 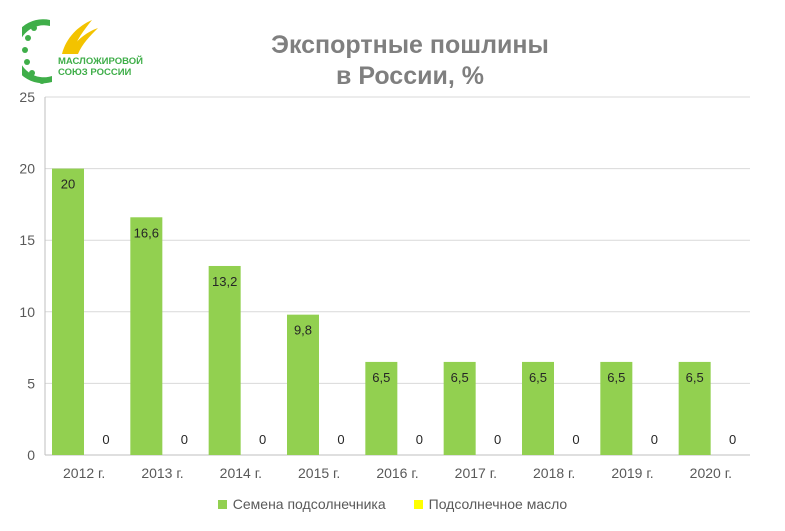 What do you see at coordinates (632, 473) in the screenshot?
I see `x-tick-label: 2019 г.` at bounding box center [632, 473].